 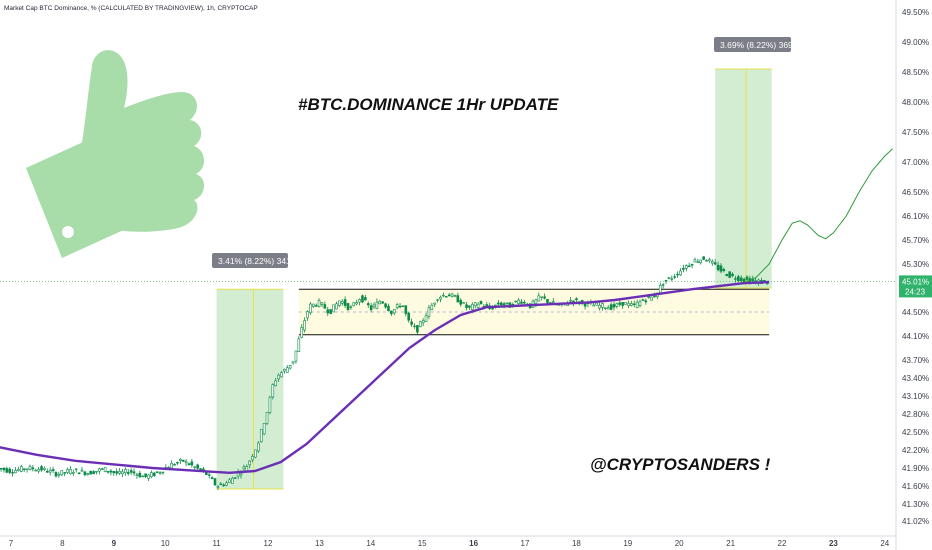 I want to click on y-tick-label-6: 46.50%, so click(x=915, y=192).